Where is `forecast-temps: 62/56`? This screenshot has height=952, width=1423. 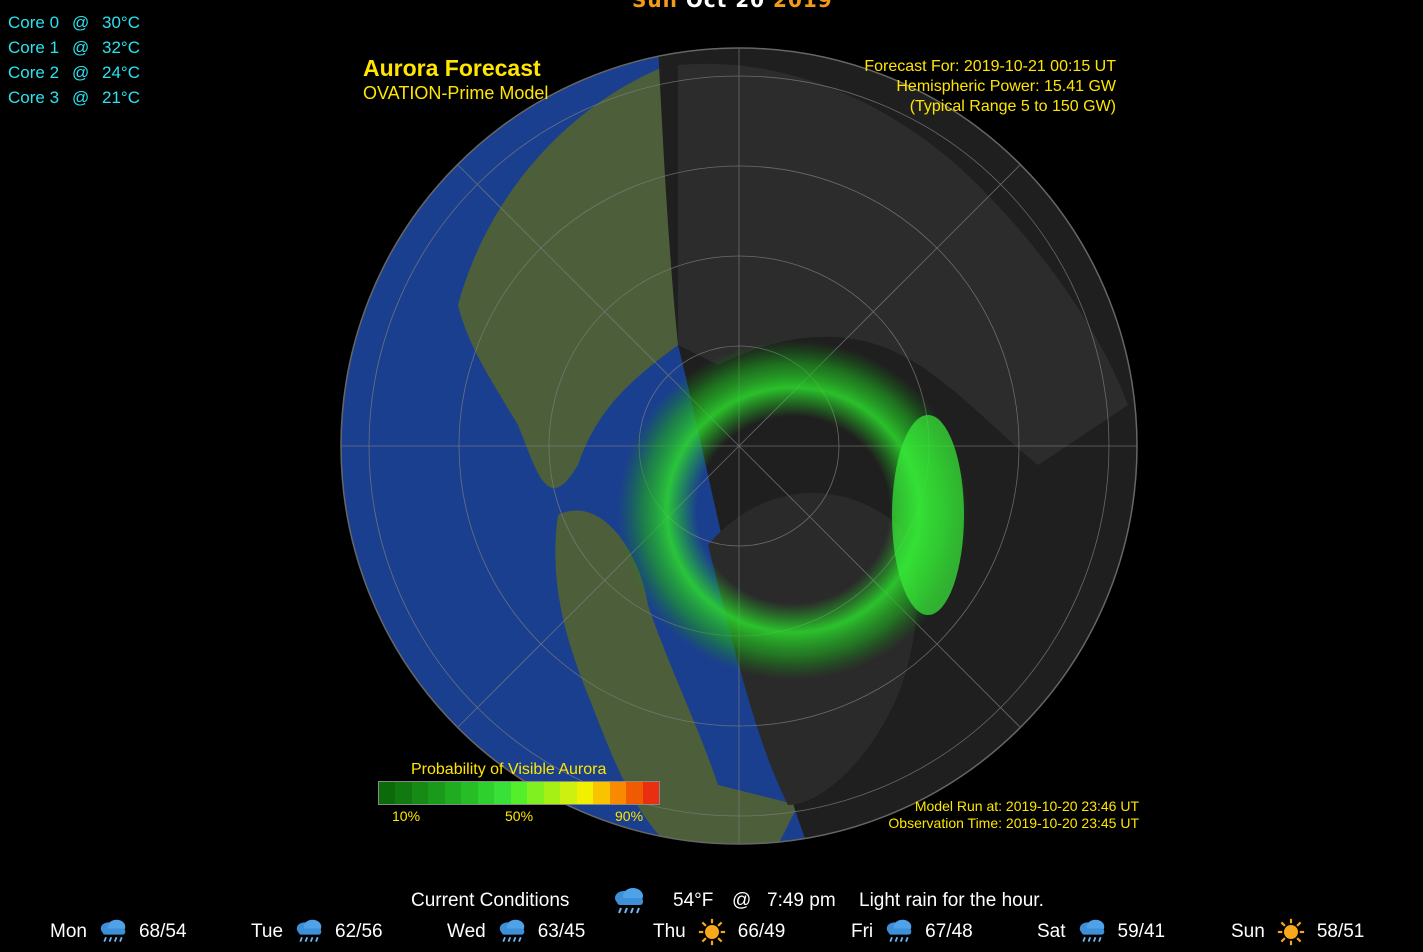 forecast-temps: 62/56 is located at coordinates (359, 931).